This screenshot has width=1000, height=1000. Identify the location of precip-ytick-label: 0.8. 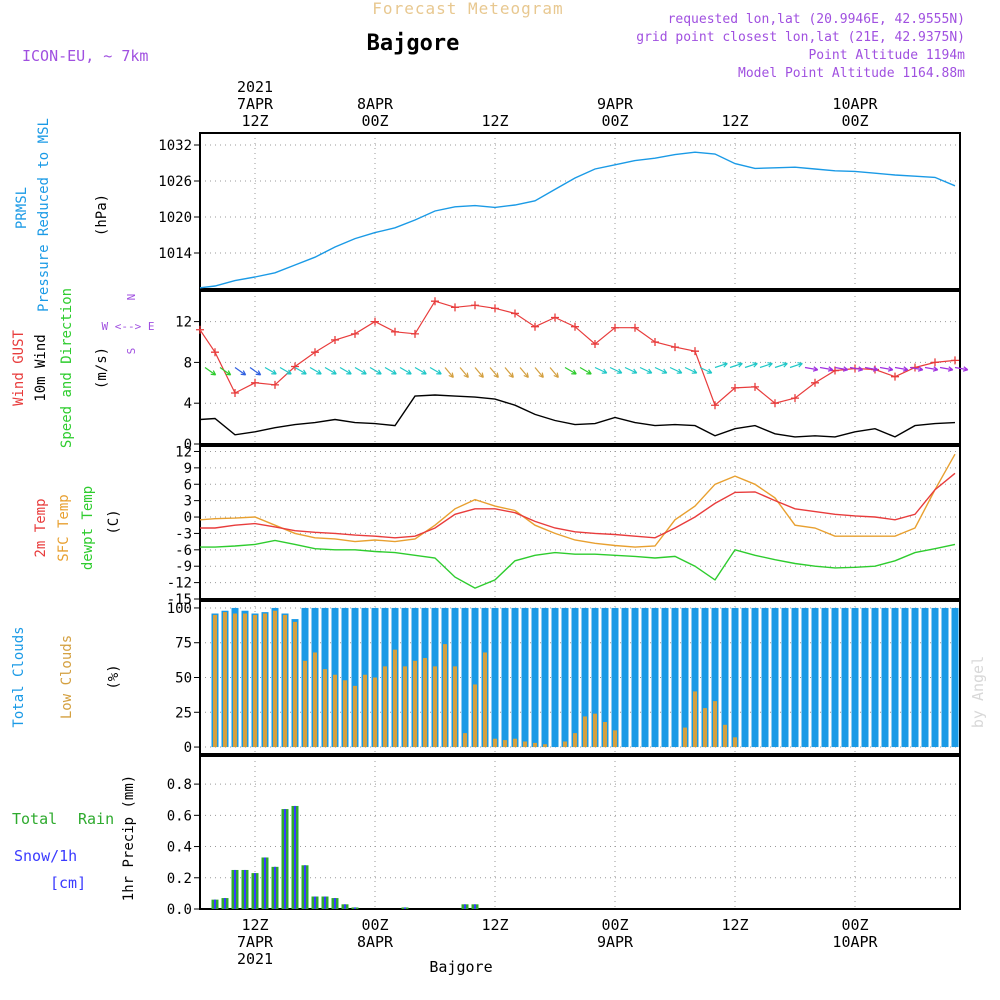
(179, 785).